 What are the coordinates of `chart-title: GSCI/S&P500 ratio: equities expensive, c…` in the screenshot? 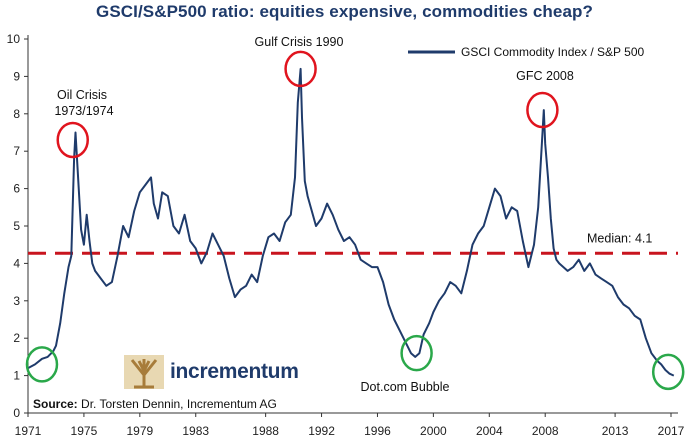 It's located at (344, 11).